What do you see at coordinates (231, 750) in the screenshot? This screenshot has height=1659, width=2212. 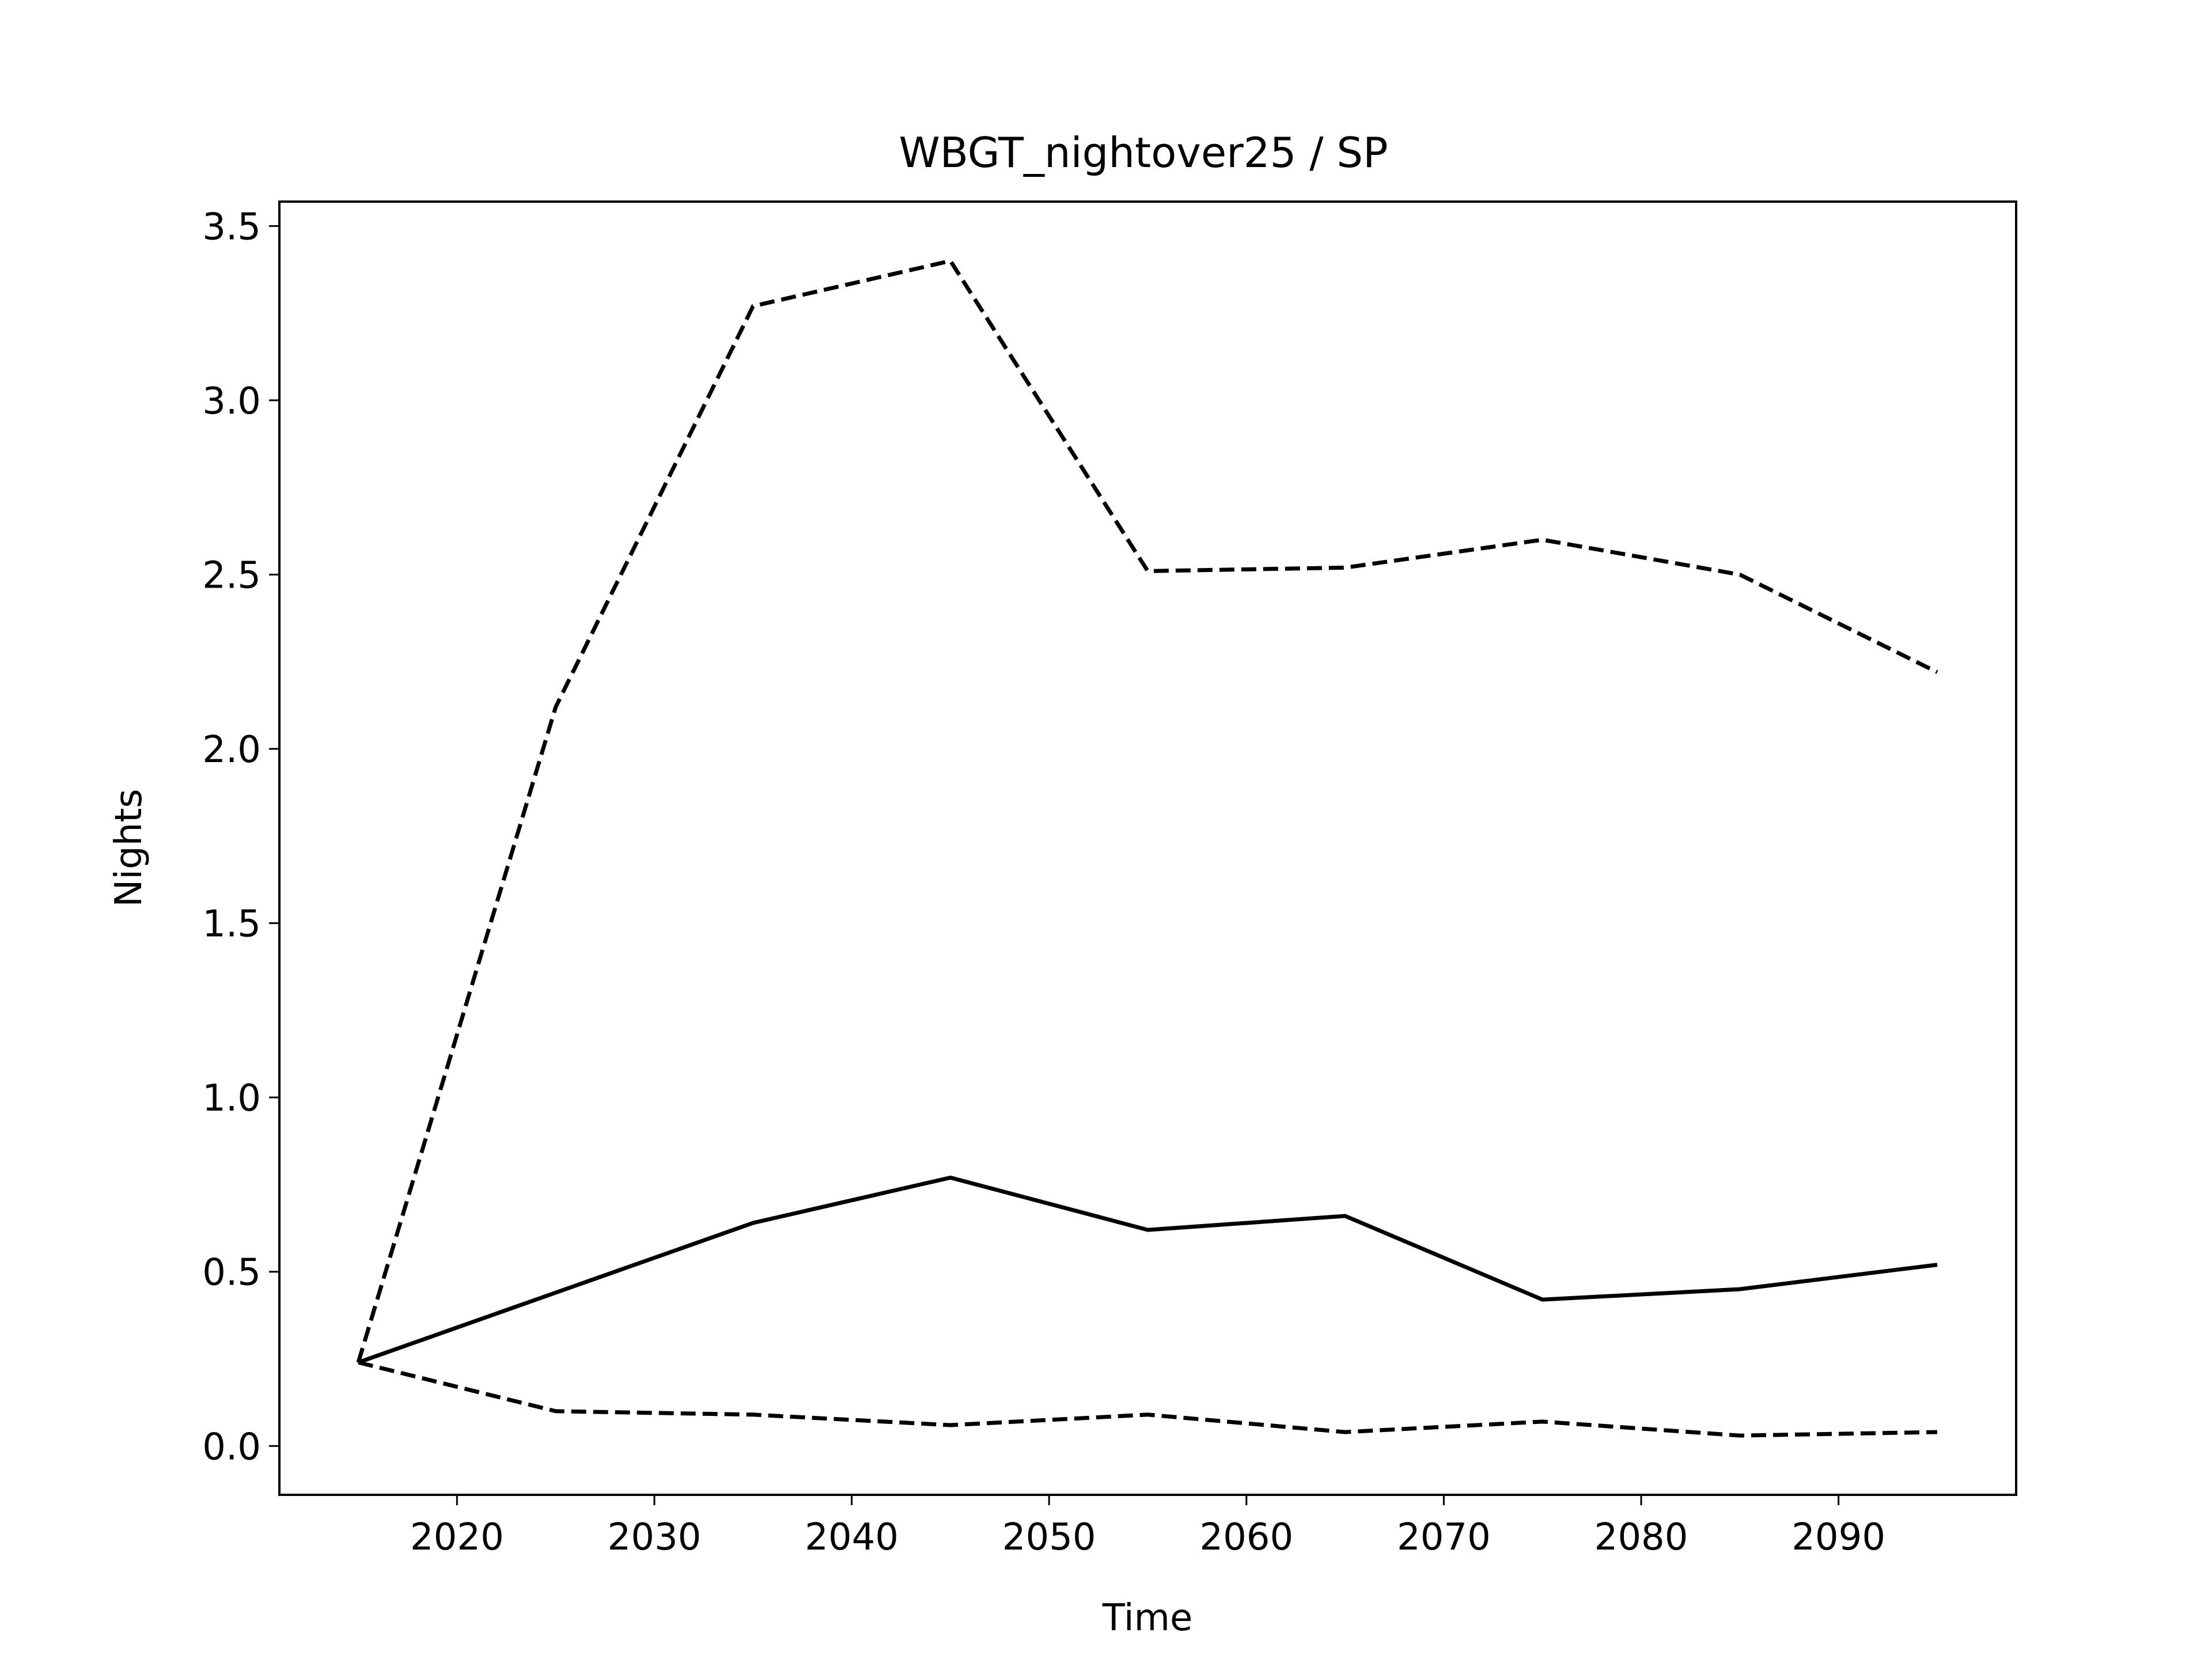 I see `y-tick-label: 2.0` at bounding box center [231, 750].